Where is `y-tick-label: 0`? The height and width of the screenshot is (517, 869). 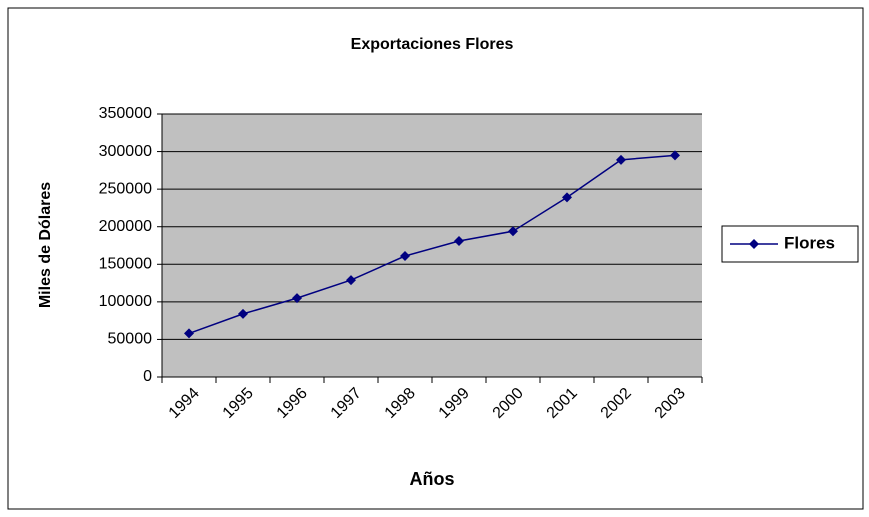 y-tick-label: 0 is located at coordinates (147, 376).